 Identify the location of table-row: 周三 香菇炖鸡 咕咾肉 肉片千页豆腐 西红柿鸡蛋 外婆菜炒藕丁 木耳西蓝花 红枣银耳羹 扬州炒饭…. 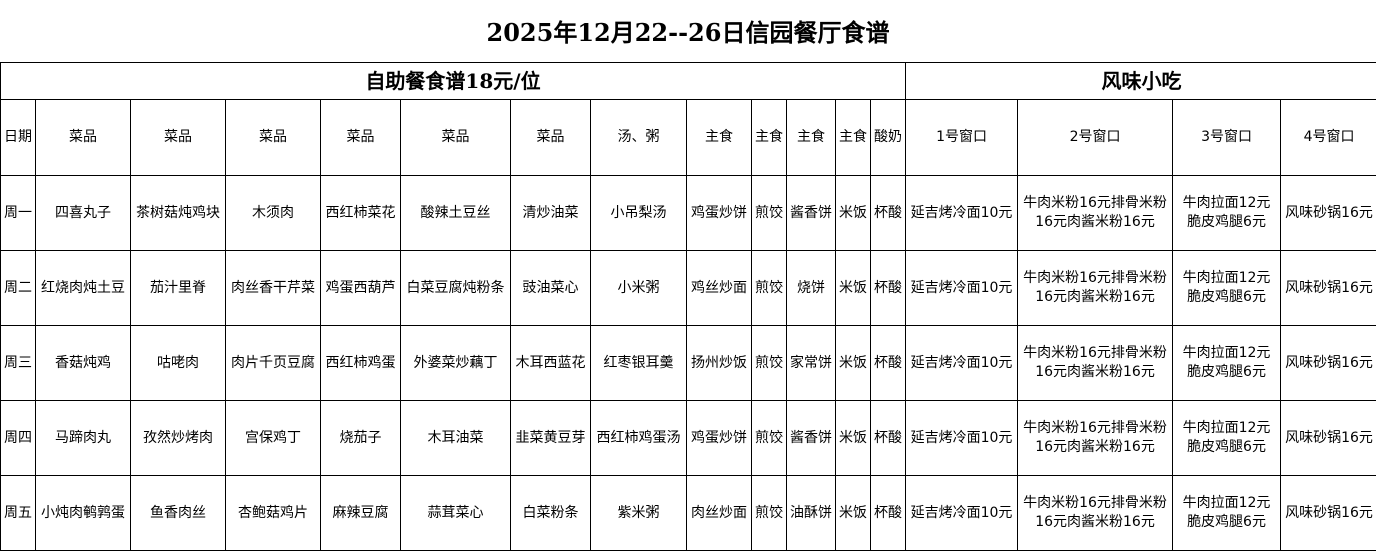
(688, 363).